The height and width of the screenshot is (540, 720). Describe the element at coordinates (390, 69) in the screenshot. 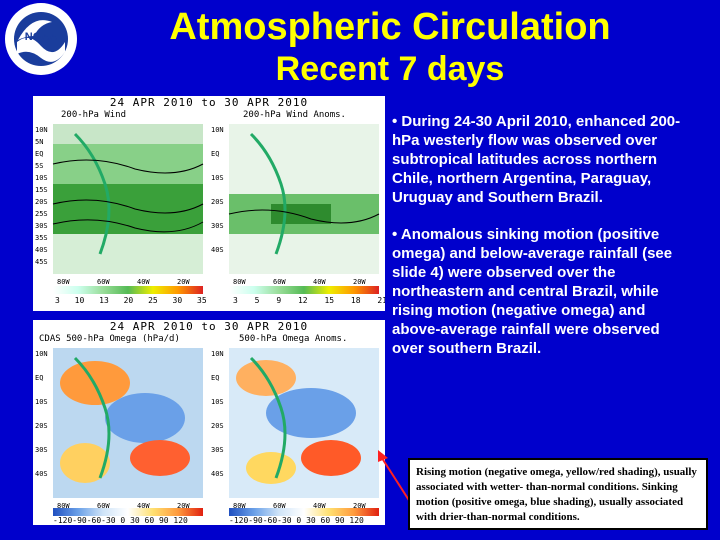

I see `slide-subtitle: Recent 7 days` at that location.